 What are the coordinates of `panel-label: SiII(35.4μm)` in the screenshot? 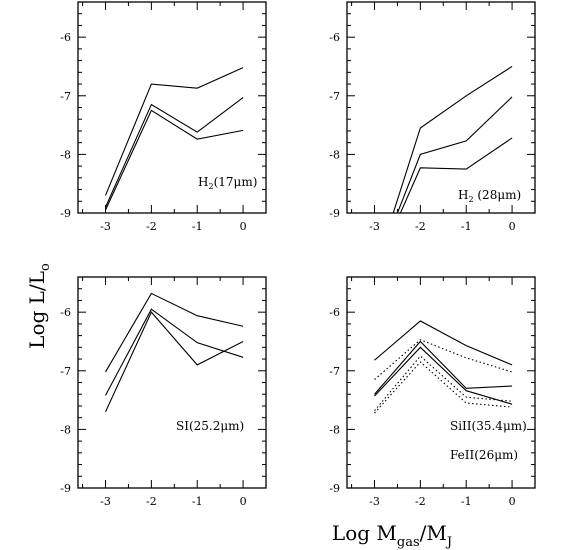 It's located at (488, 426).